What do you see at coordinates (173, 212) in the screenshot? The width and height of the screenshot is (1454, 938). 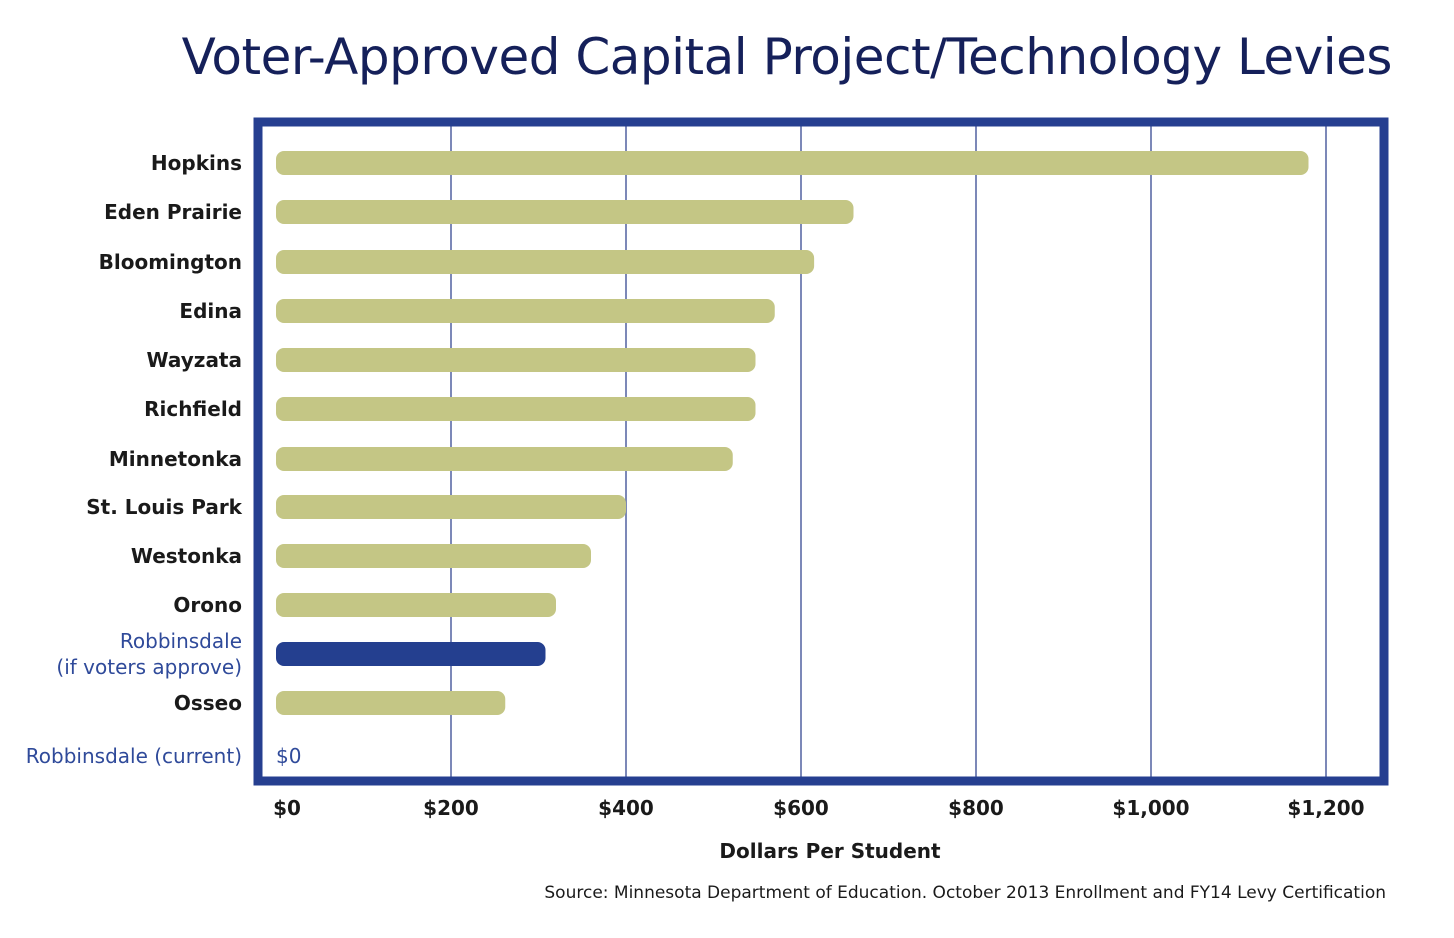 I see `category-label: Eden Prairie` at bounding box center [173, 212].